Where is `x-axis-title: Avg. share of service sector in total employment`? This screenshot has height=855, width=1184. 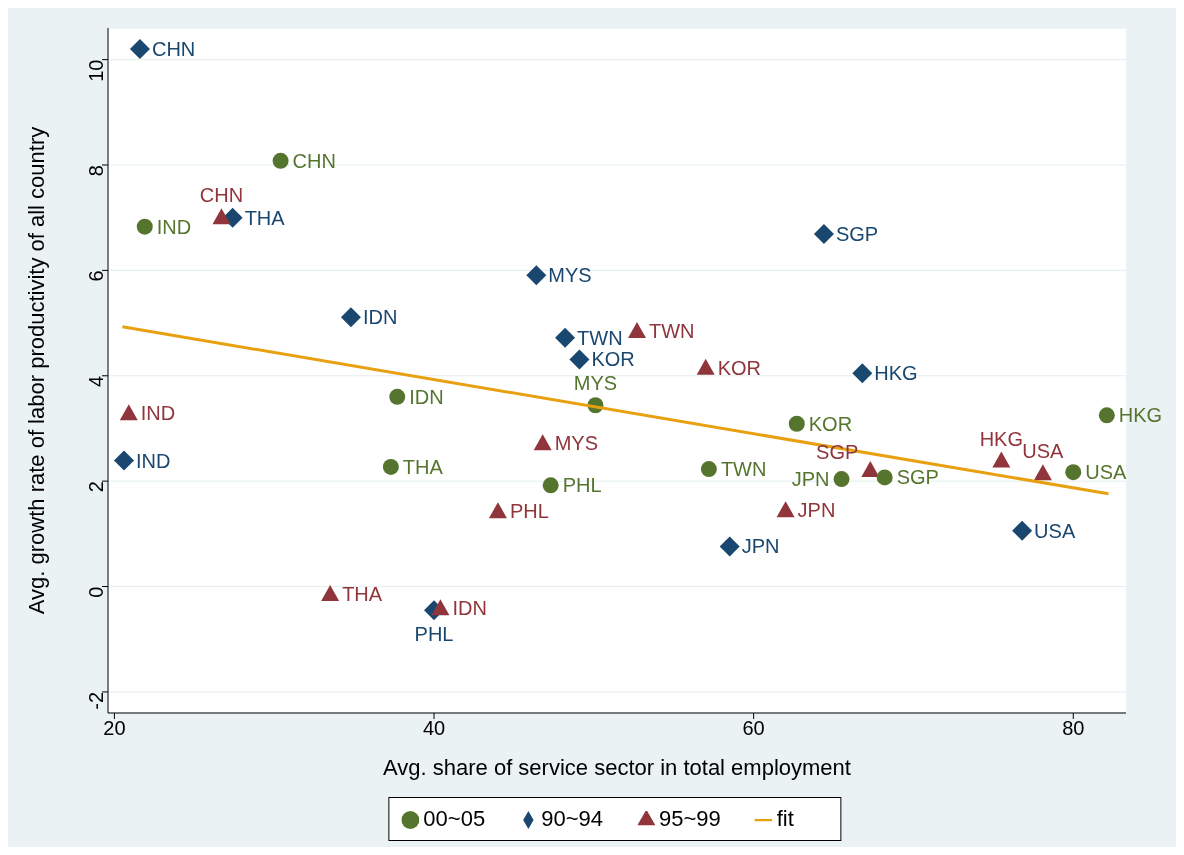 x-axis-title: Avg. share of service sector in total employment is located at coordinates (617, 767).